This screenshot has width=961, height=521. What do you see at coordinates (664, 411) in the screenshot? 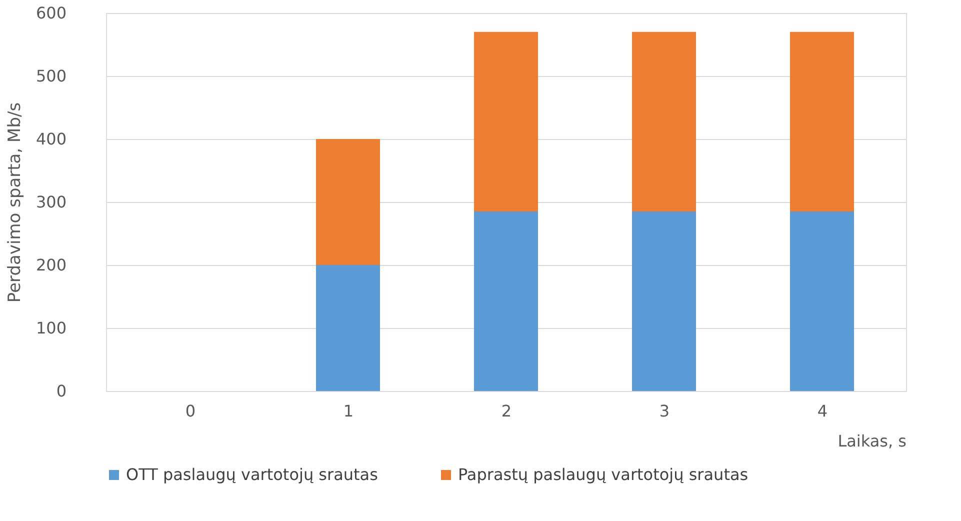
I see `x-tick-label: 3` at bounding box center [664, 411].